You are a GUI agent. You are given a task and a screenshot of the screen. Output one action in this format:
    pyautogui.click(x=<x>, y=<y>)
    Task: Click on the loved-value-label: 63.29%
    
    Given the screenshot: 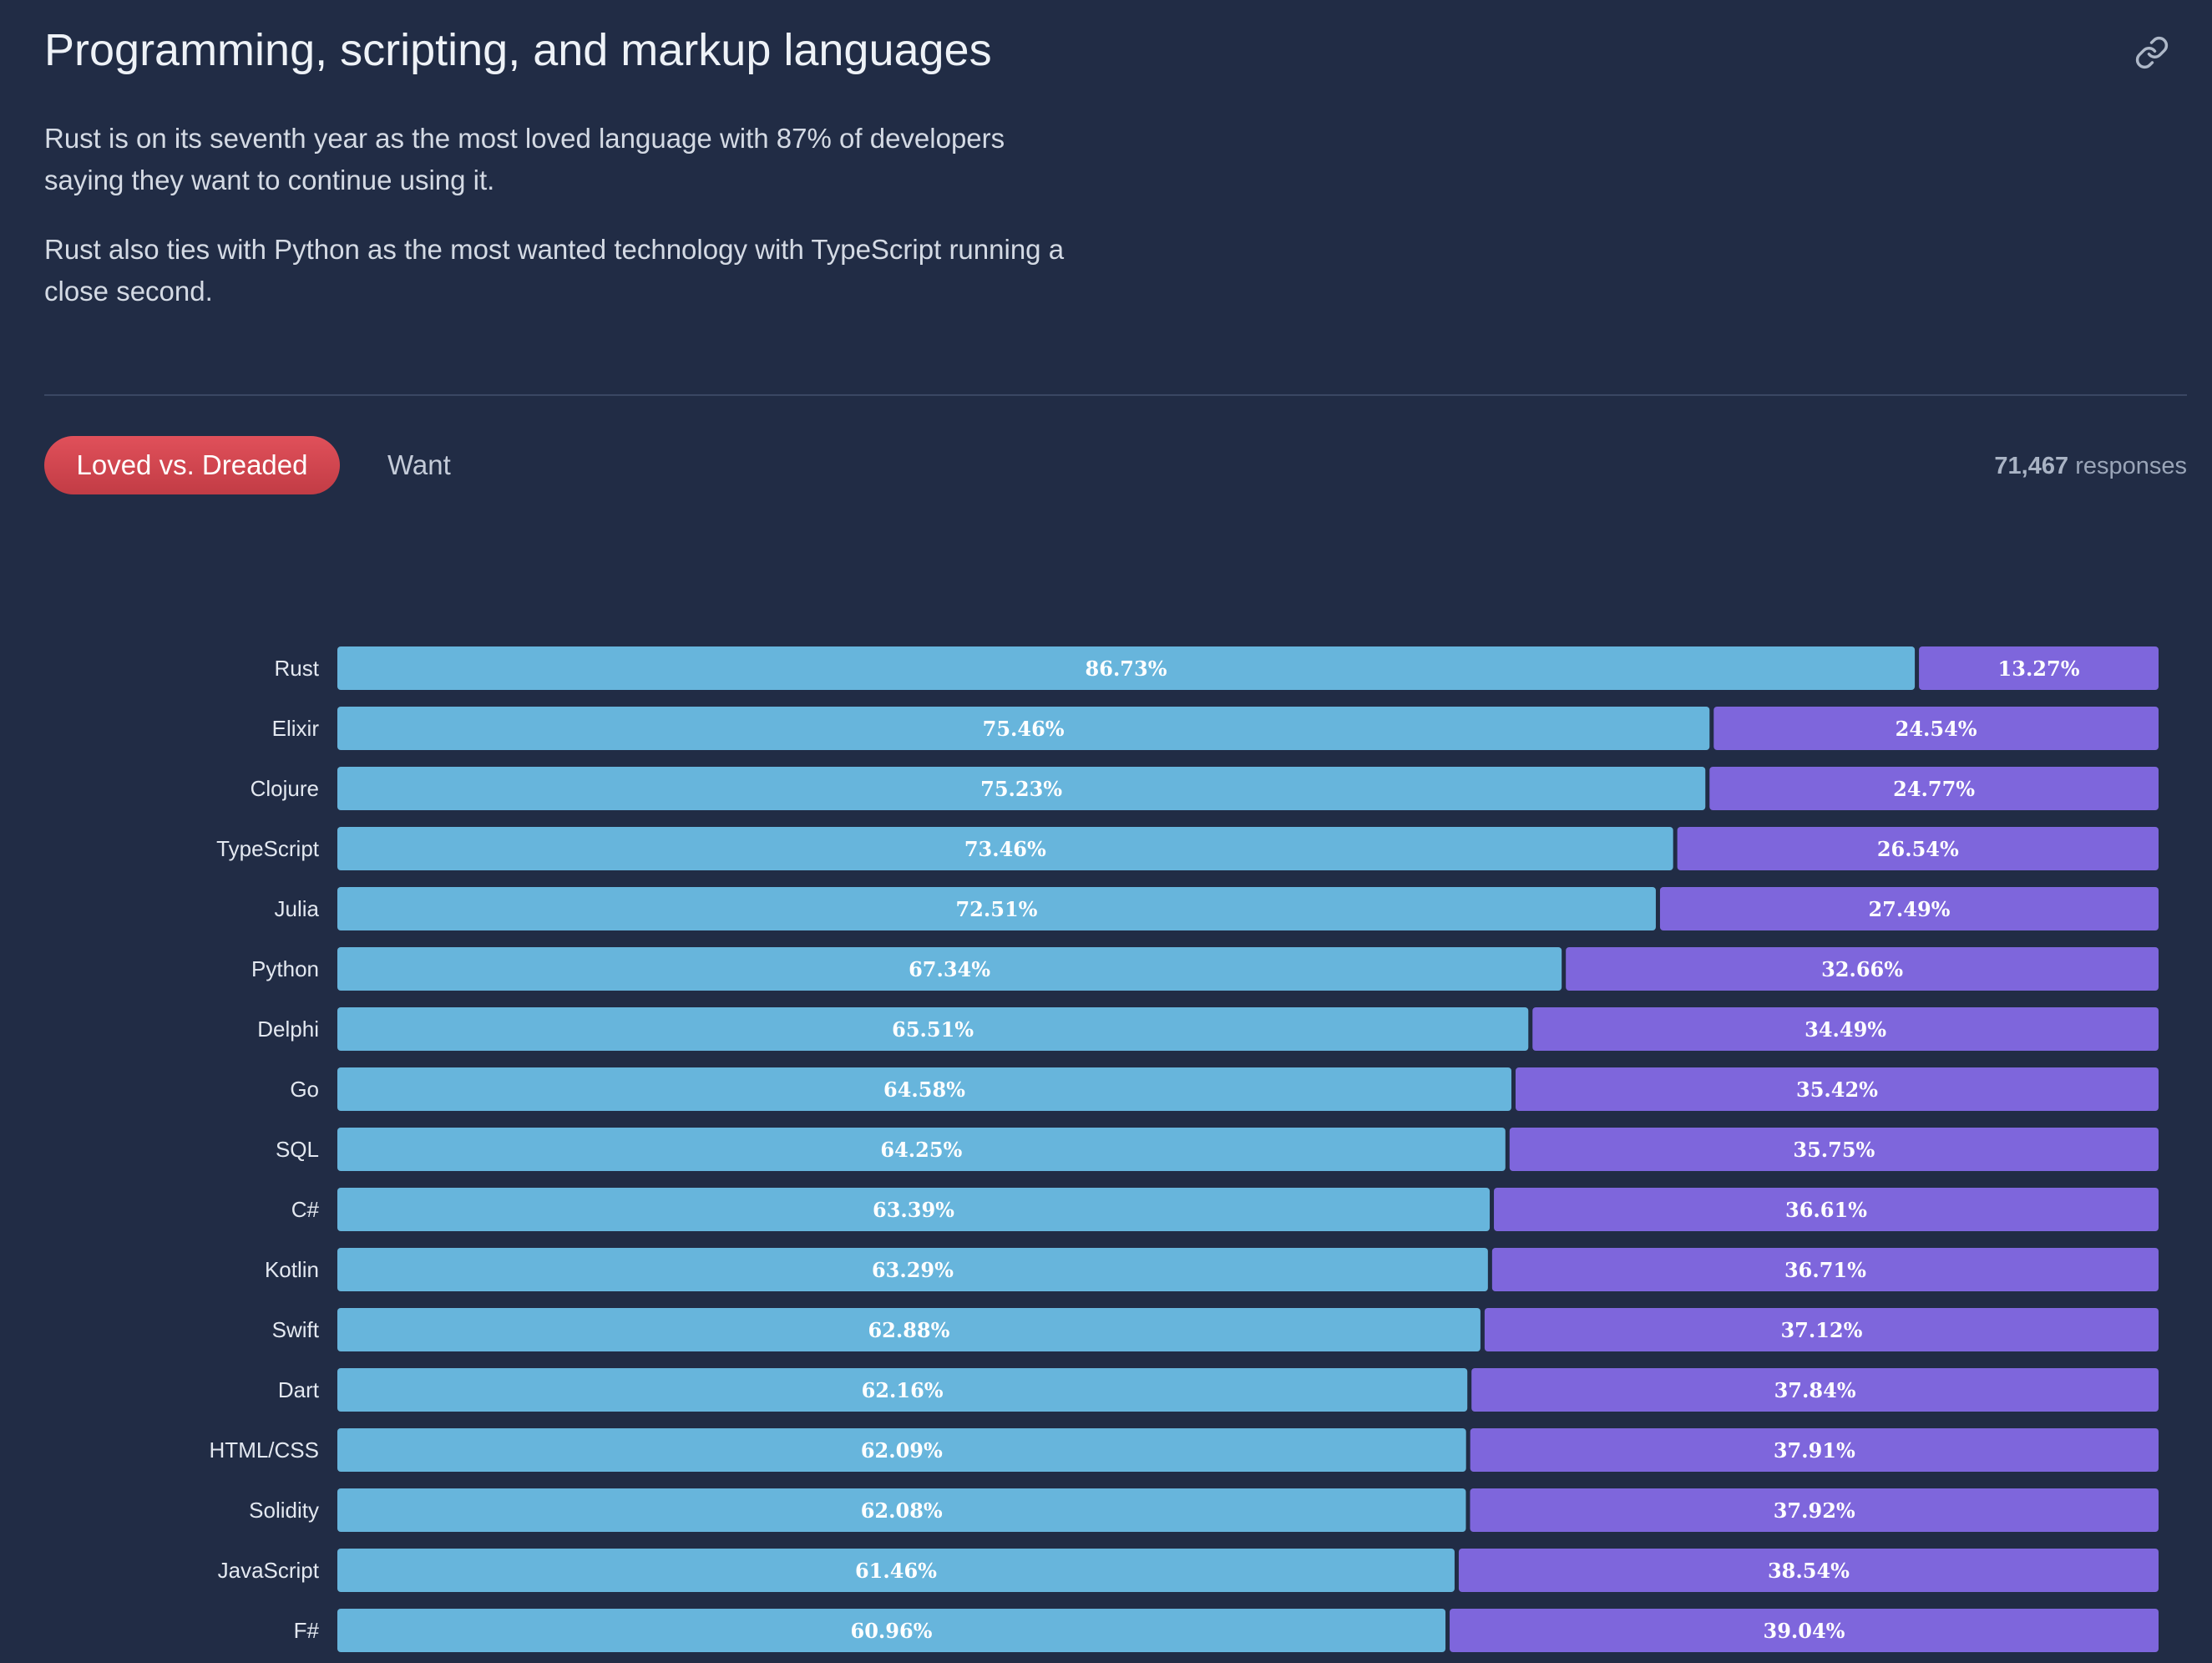 What is the action you would take?
    pyautogui.click(x=913, y=1270)
    